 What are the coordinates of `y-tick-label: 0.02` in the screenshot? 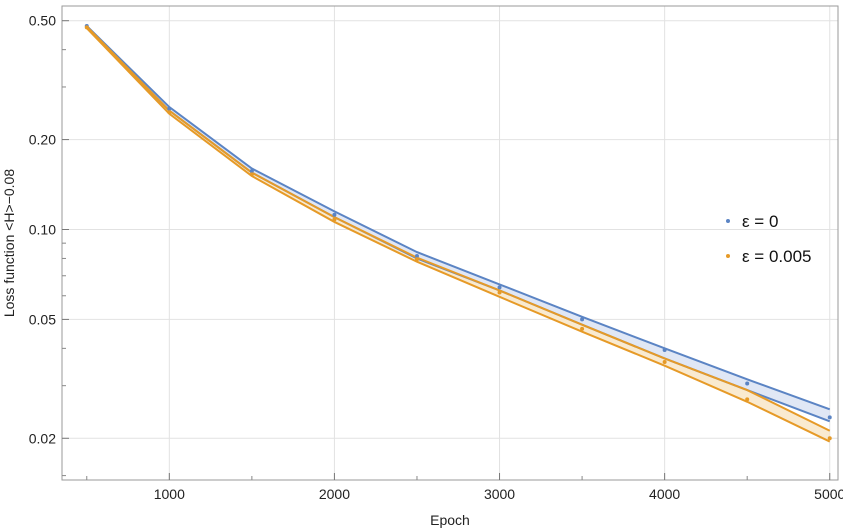 It's located at (42, 438).